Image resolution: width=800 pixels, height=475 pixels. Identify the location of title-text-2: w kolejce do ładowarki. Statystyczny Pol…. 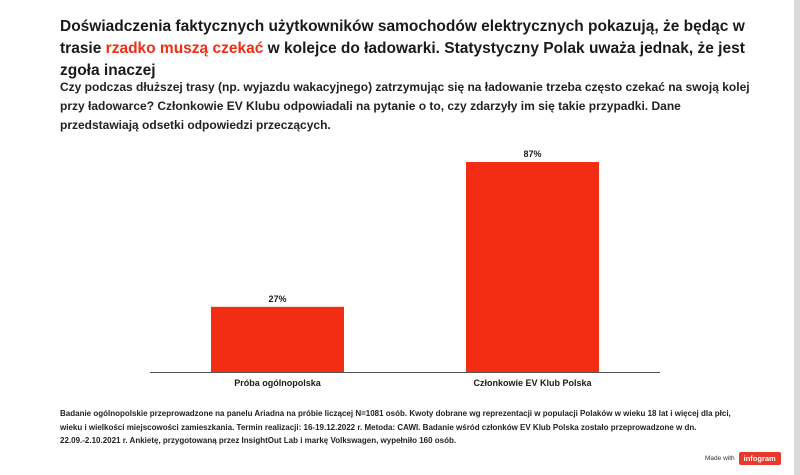
(402, 59).